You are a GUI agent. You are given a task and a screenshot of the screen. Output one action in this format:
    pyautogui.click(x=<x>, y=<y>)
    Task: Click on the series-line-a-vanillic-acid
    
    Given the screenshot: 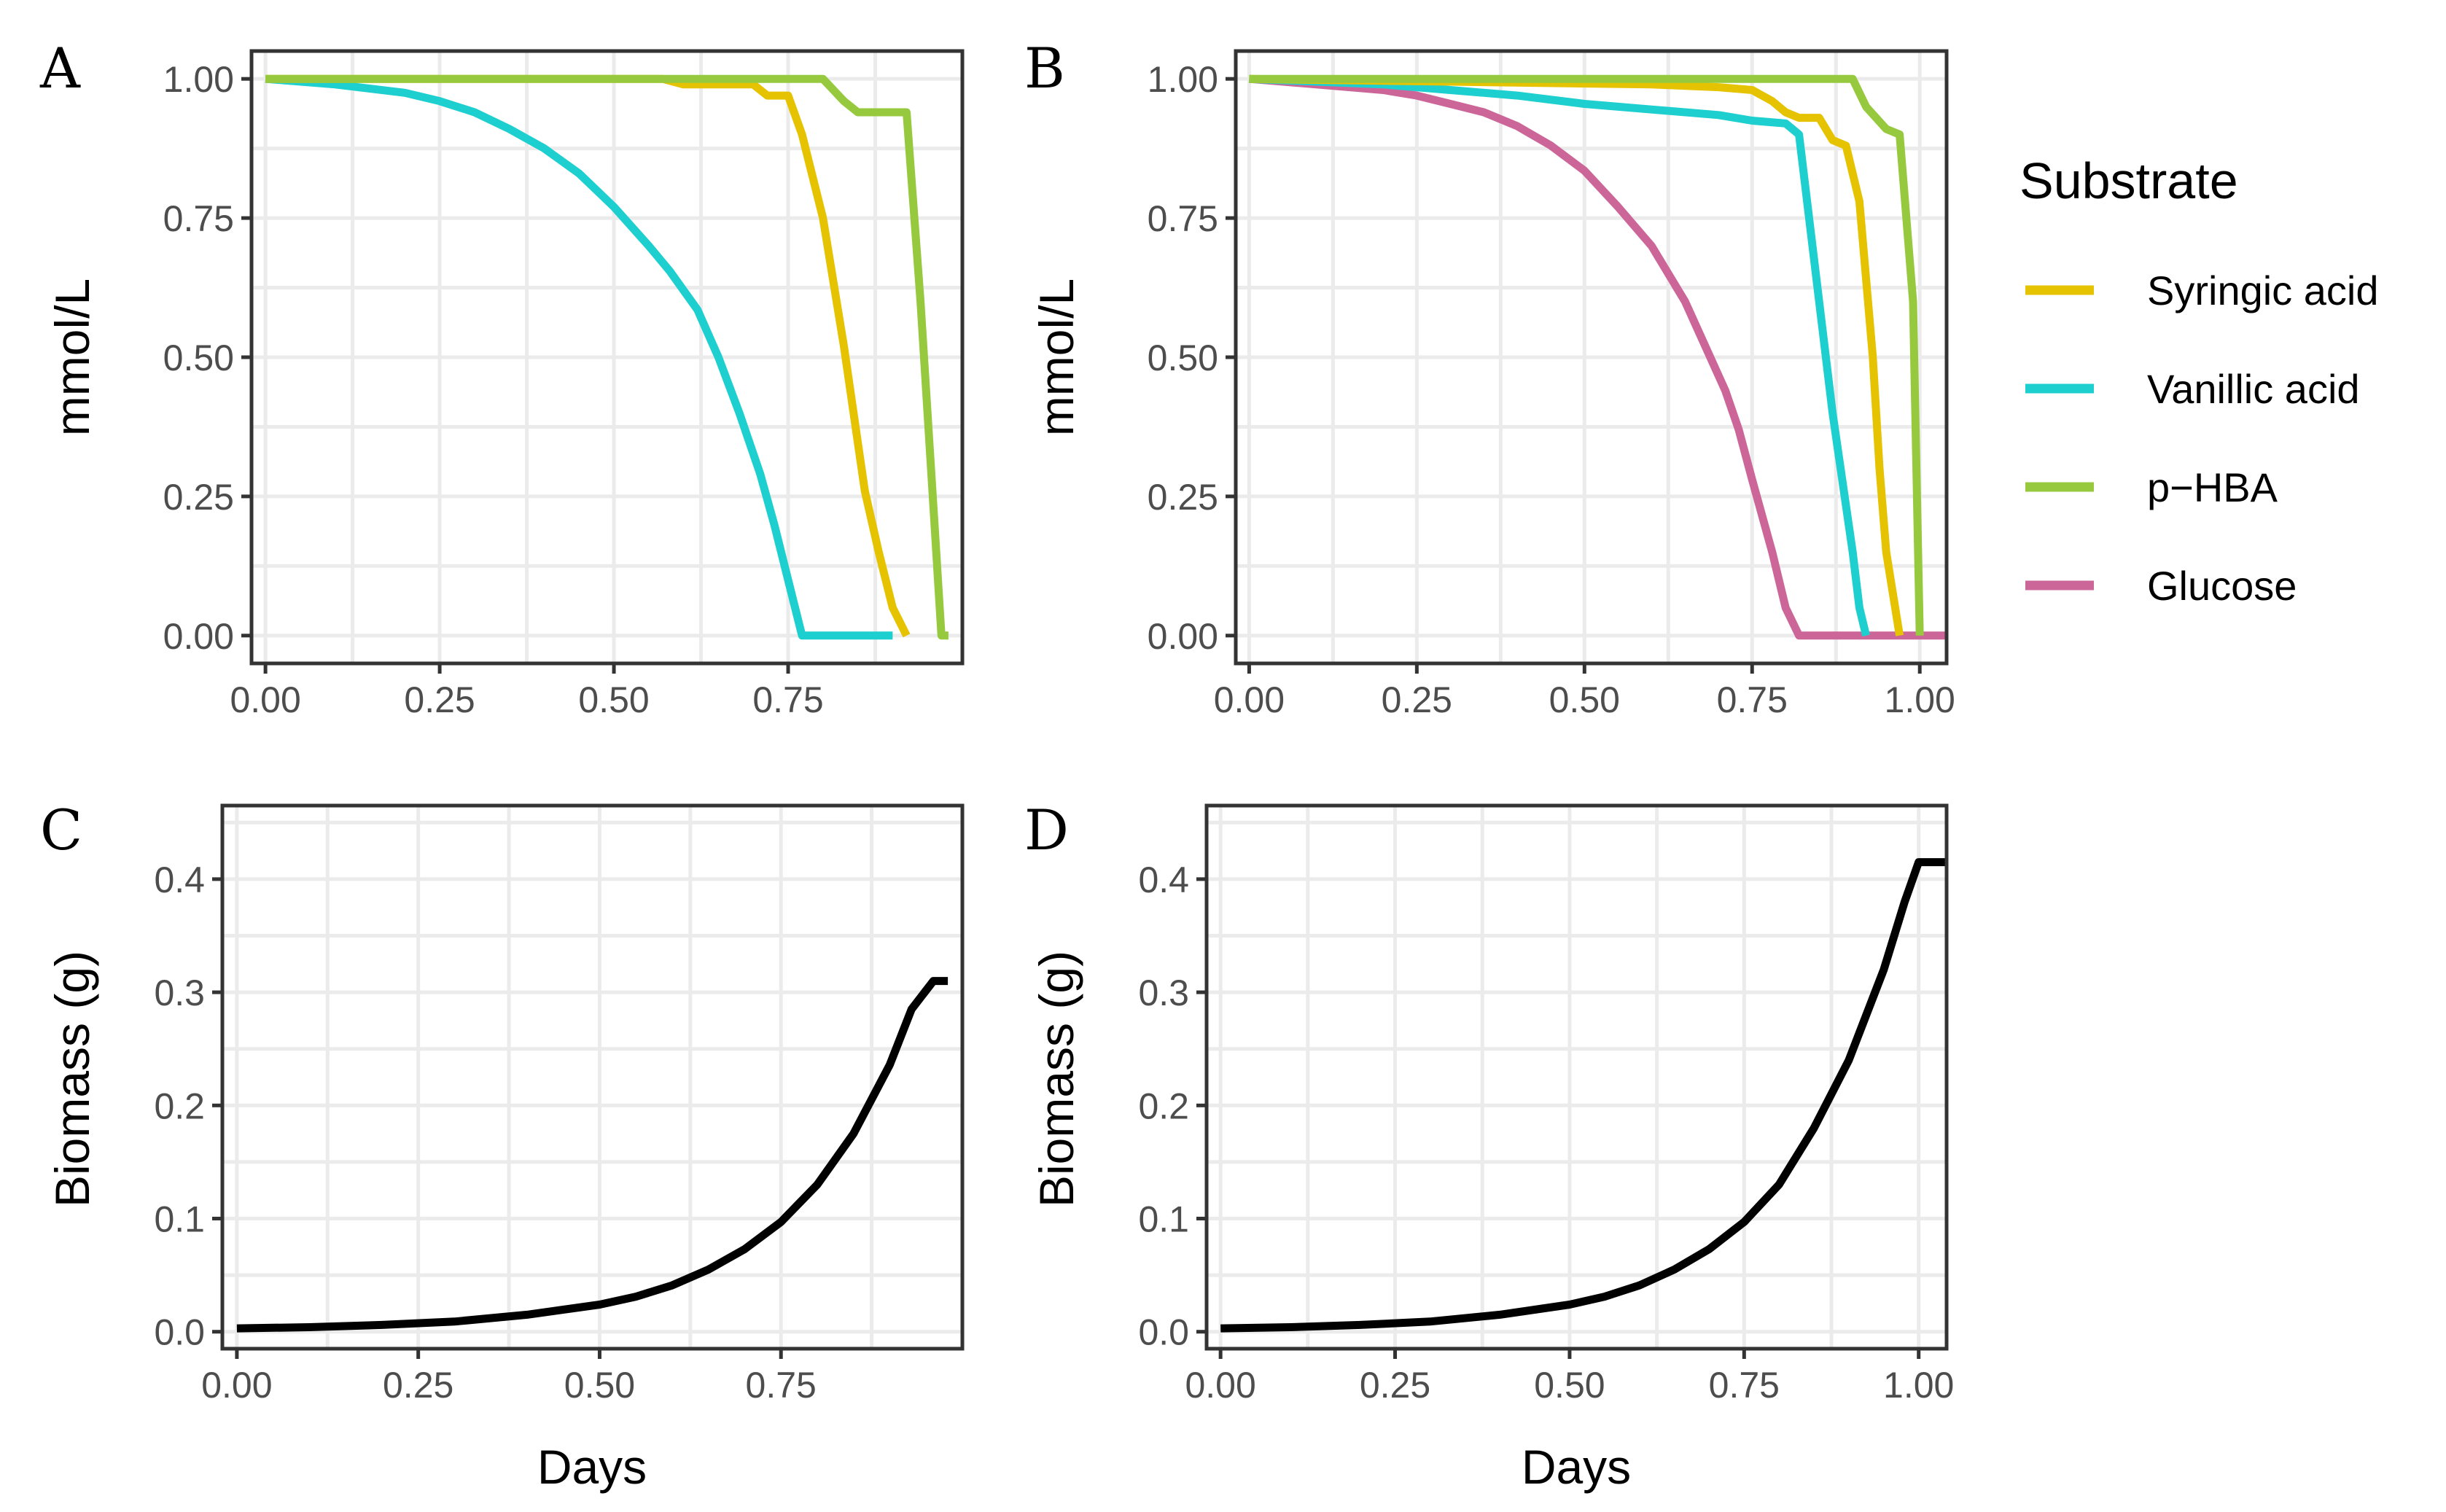 What is the action you would take?
    pyautogui.click(x=579, y=357)
    